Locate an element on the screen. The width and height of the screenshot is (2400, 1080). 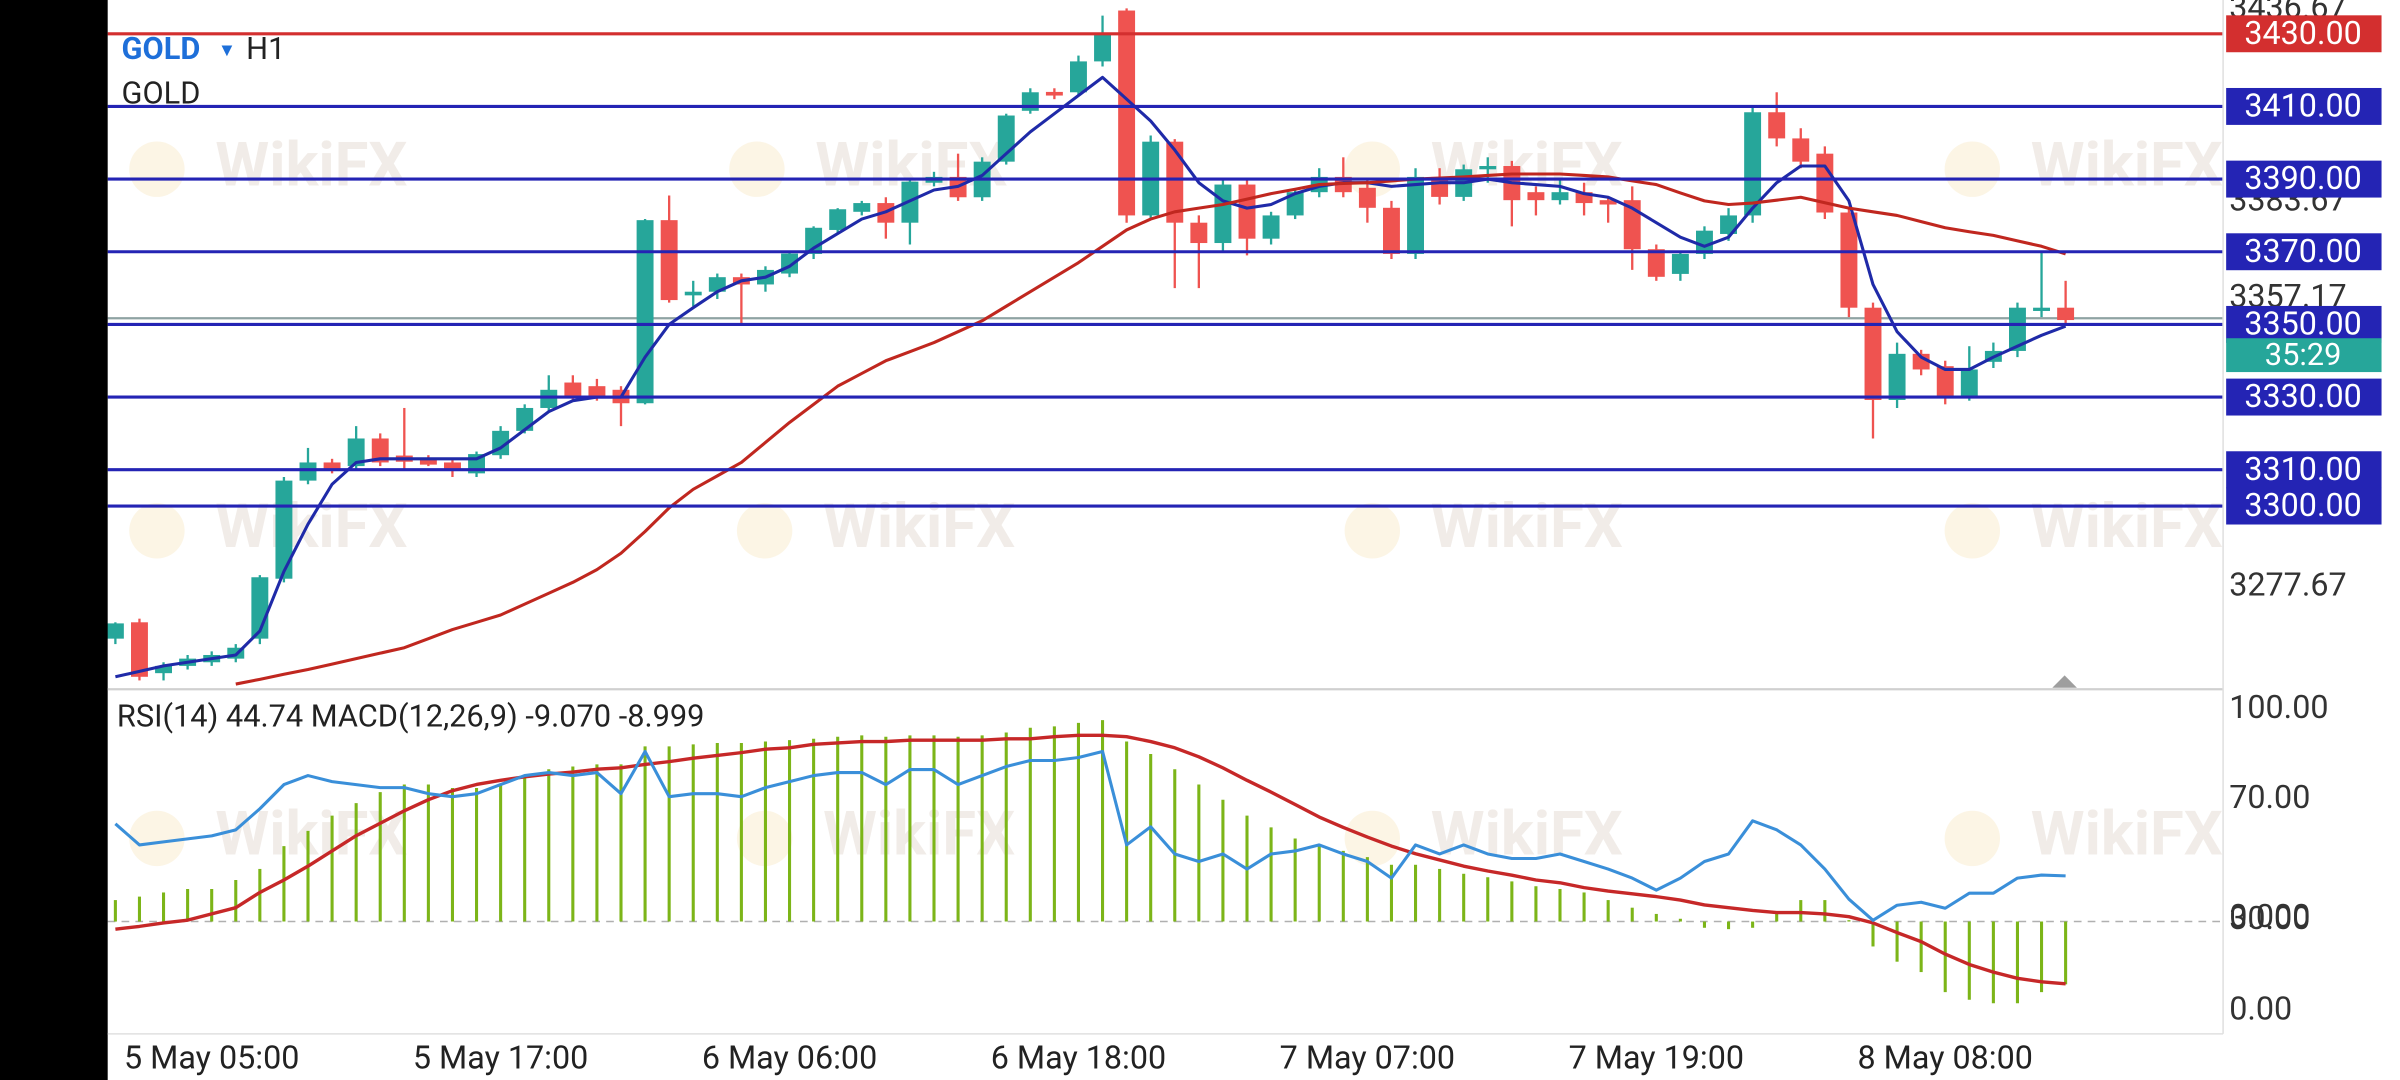
symbol-description: GOLD is located at coordinates (161, 93).